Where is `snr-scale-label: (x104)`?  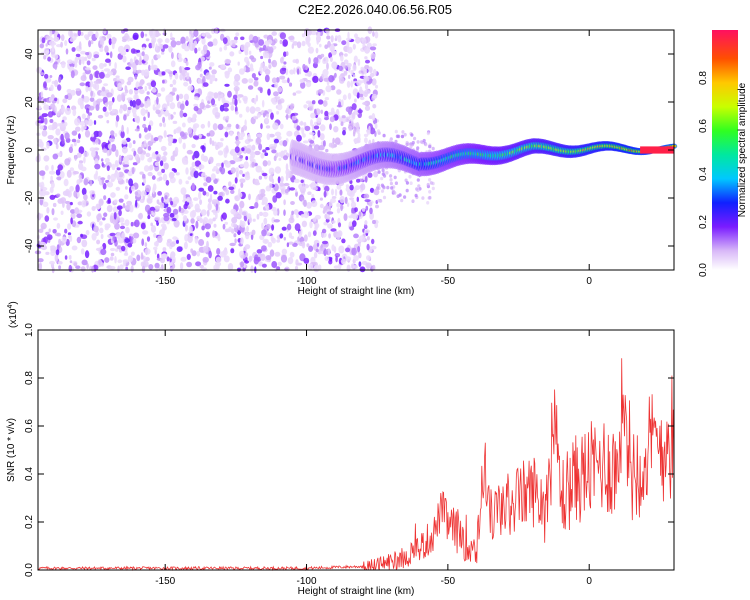
snr-scale-label: (x104) is located at coordinates (13, 314).